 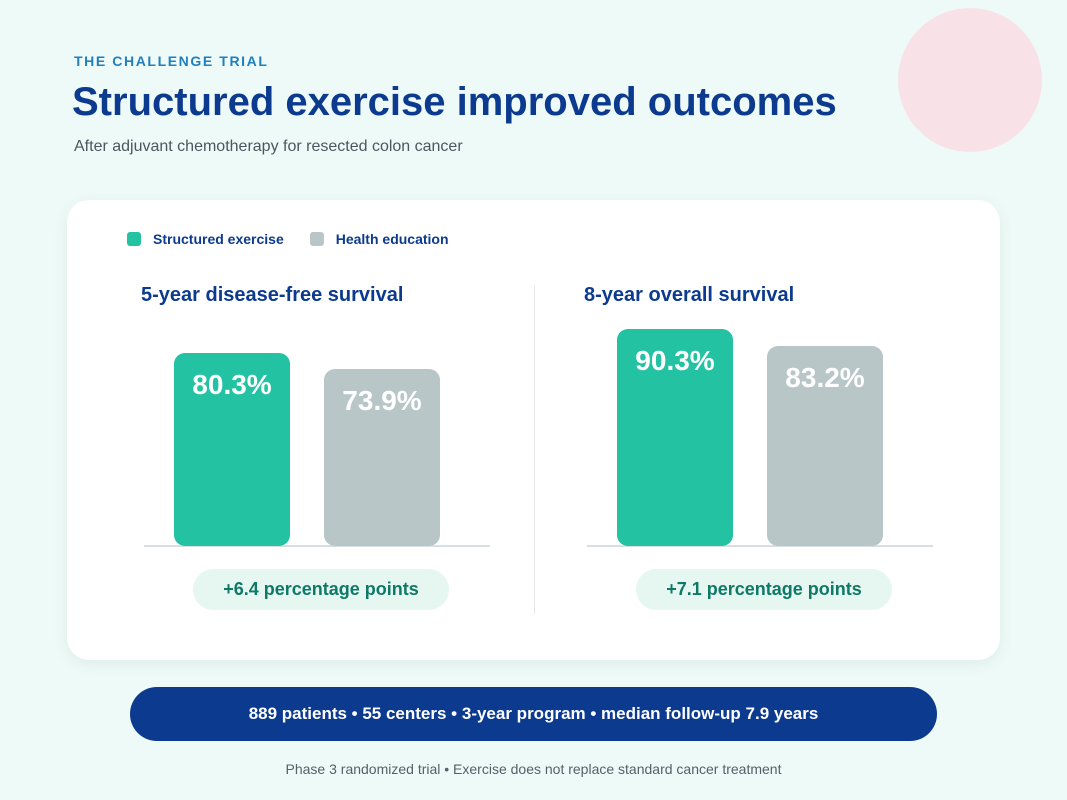 I want to click on decorative-circle, so click(x=970, y=80).